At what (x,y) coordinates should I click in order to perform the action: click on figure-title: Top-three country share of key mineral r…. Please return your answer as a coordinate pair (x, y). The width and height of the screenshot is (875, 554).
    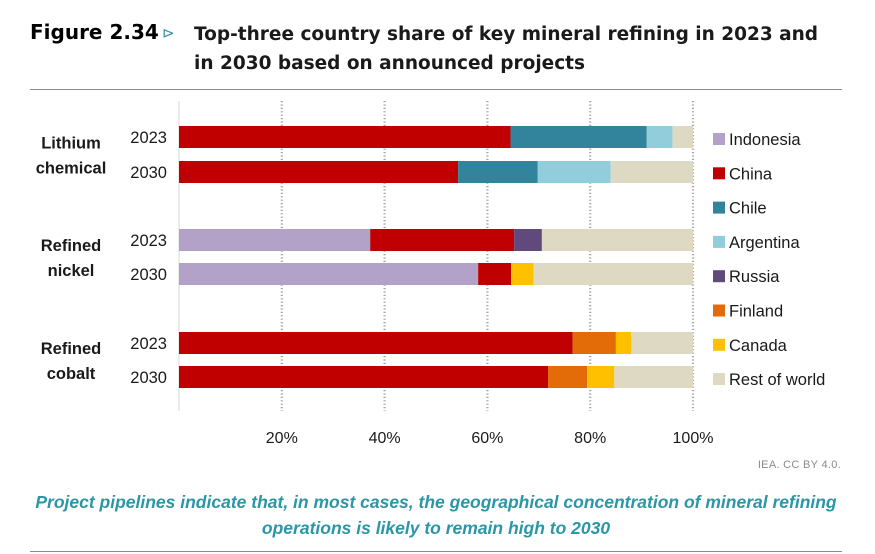
    Looking at the image, I should click on (506, 49).